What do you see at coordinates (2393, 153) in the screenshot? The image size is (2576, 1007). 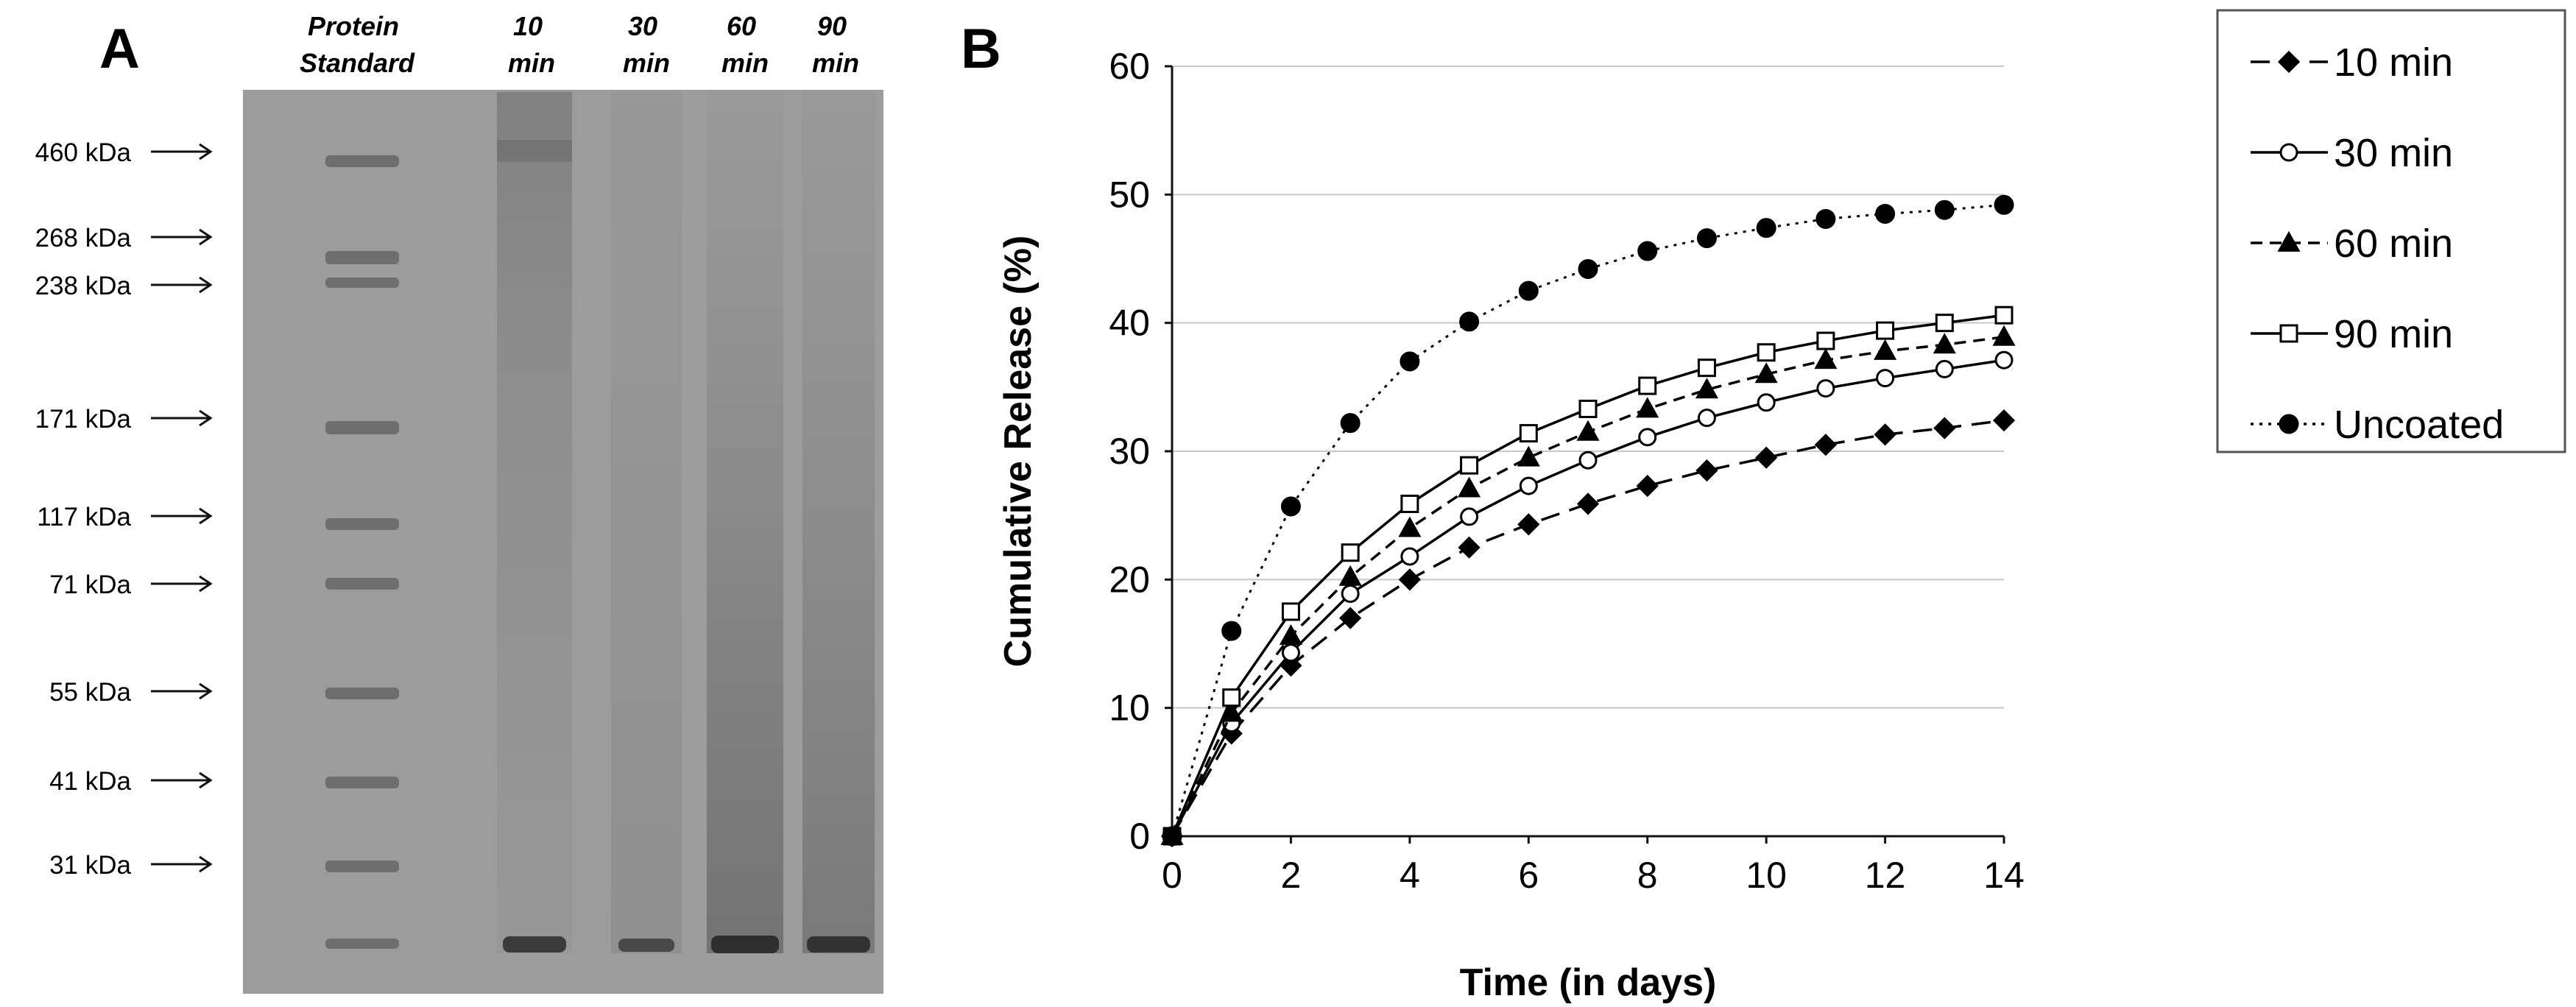 I see `legend-label: 30 min` at bounding box center [2393, 153].